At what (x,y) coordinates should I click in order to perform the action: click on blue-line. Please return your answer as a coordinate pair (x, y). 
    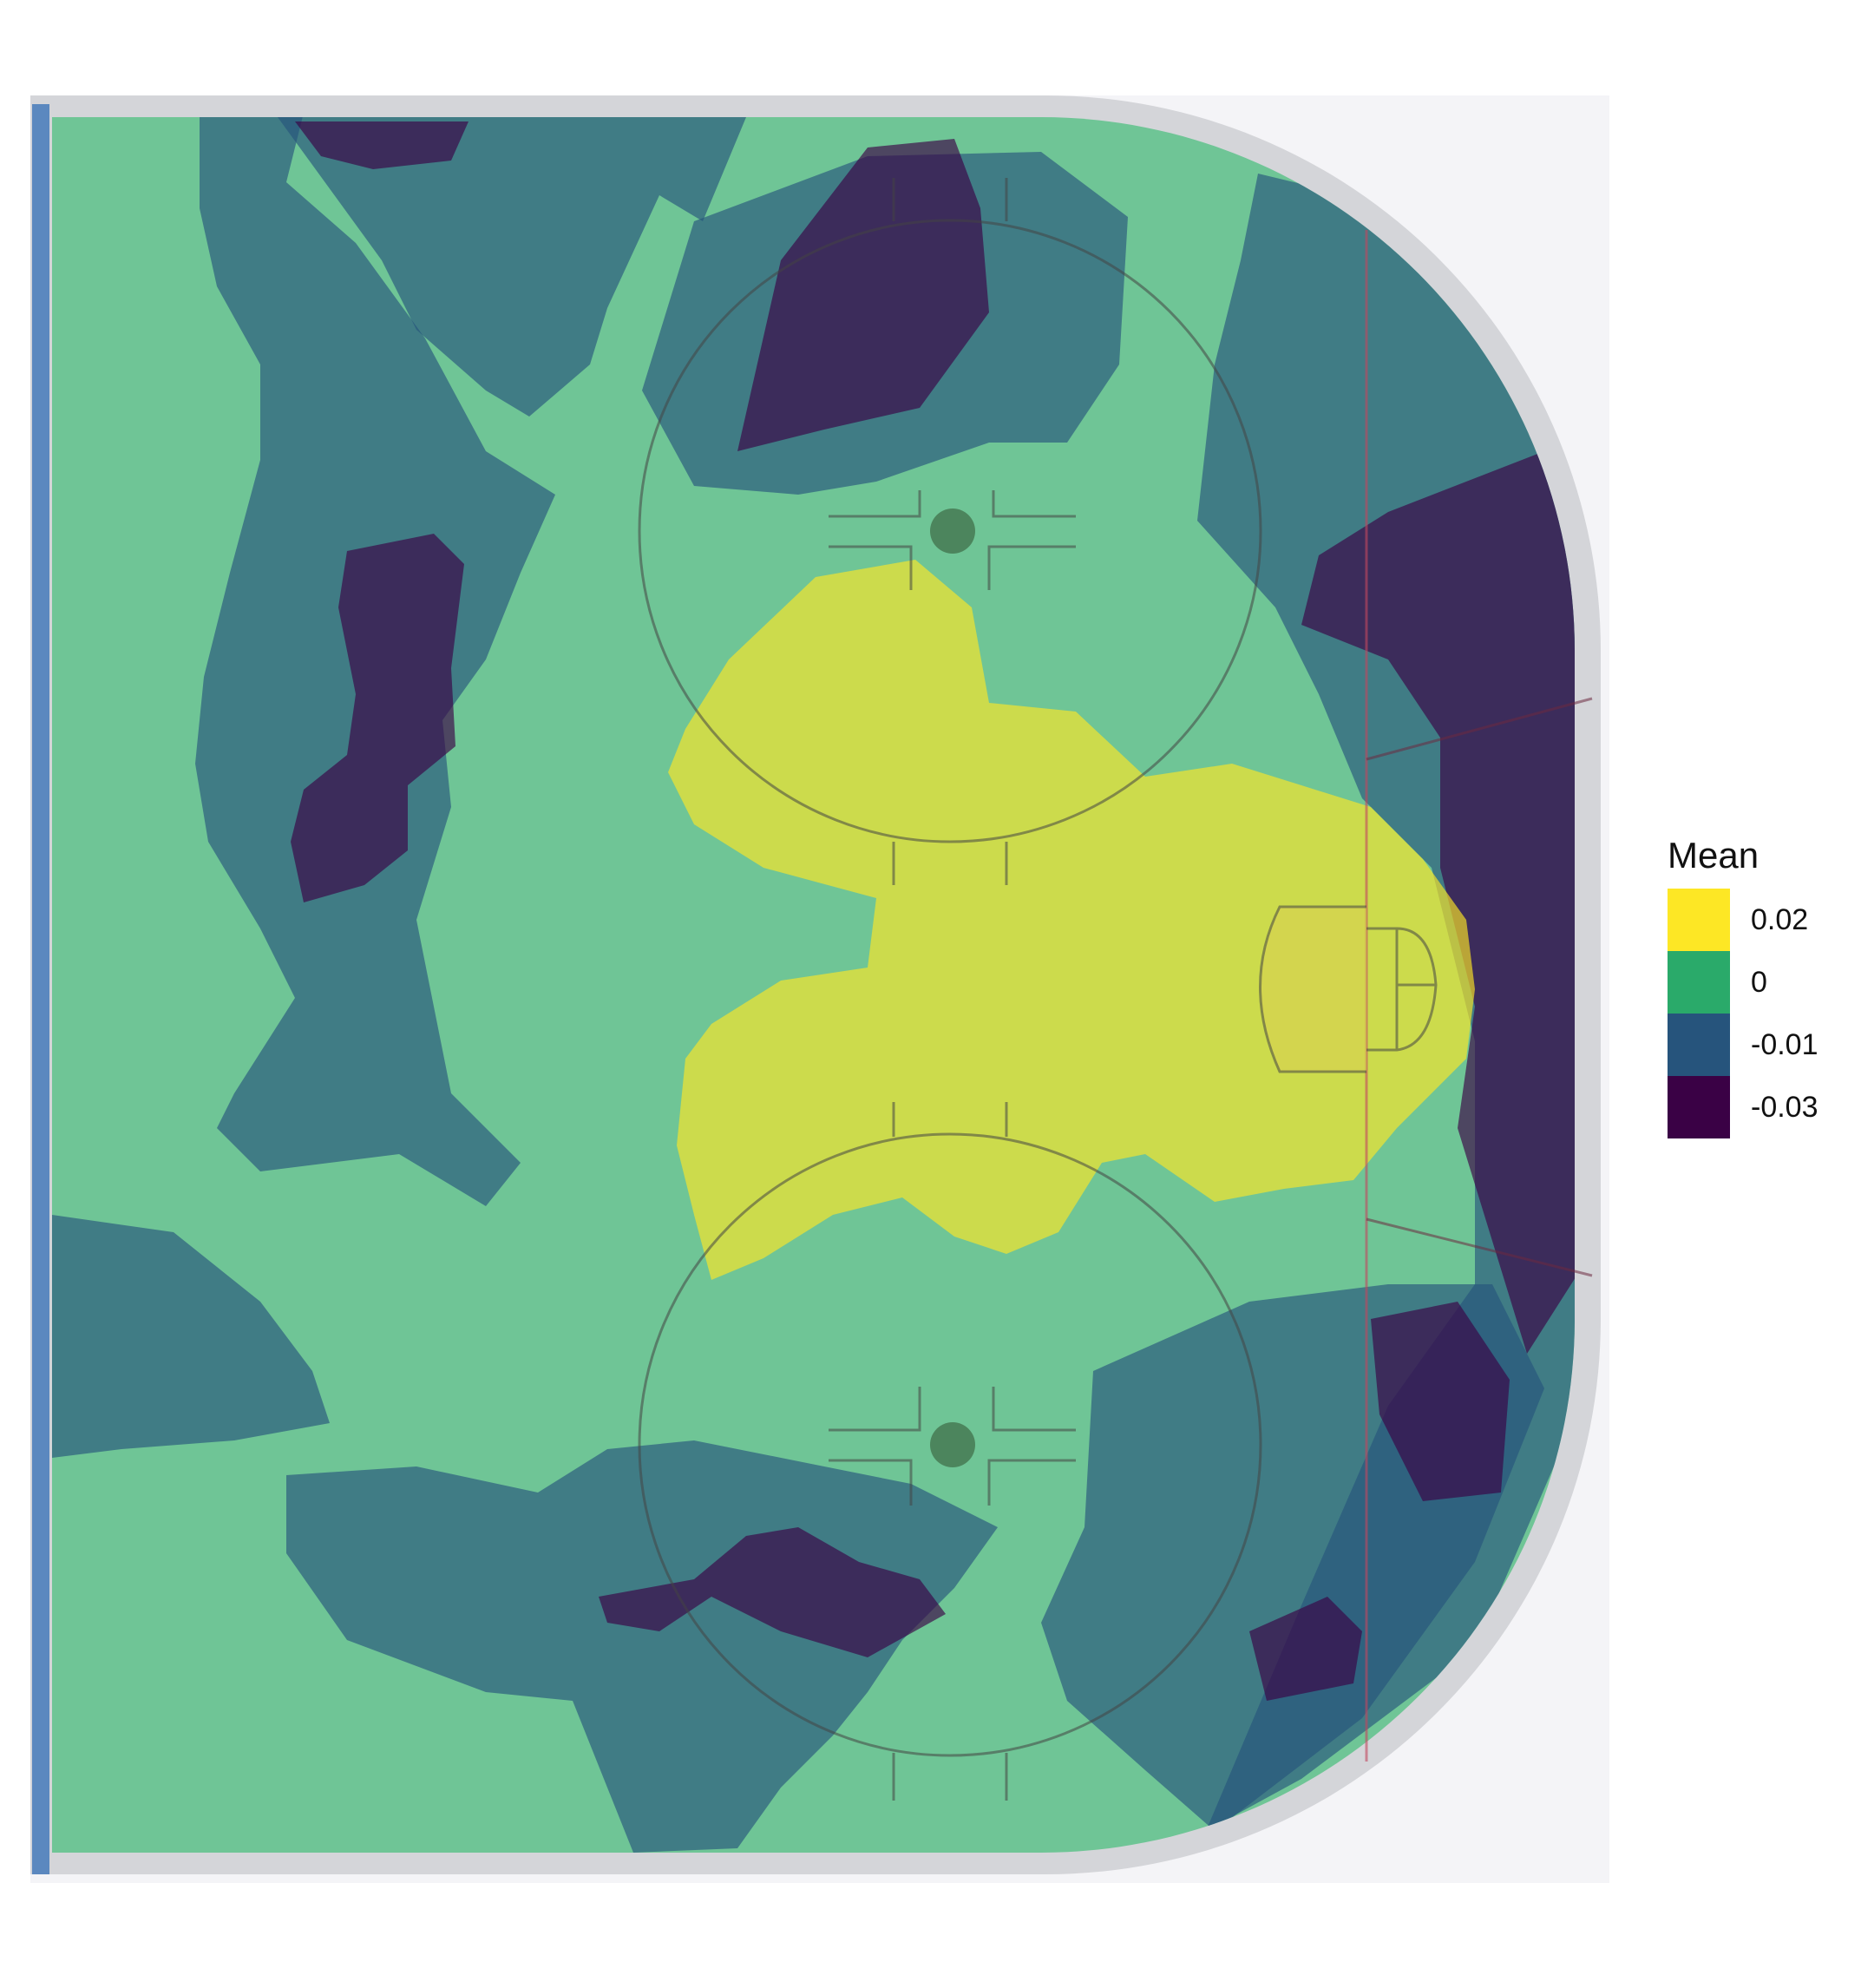
    Looking at the image, I should click on (40, 989).